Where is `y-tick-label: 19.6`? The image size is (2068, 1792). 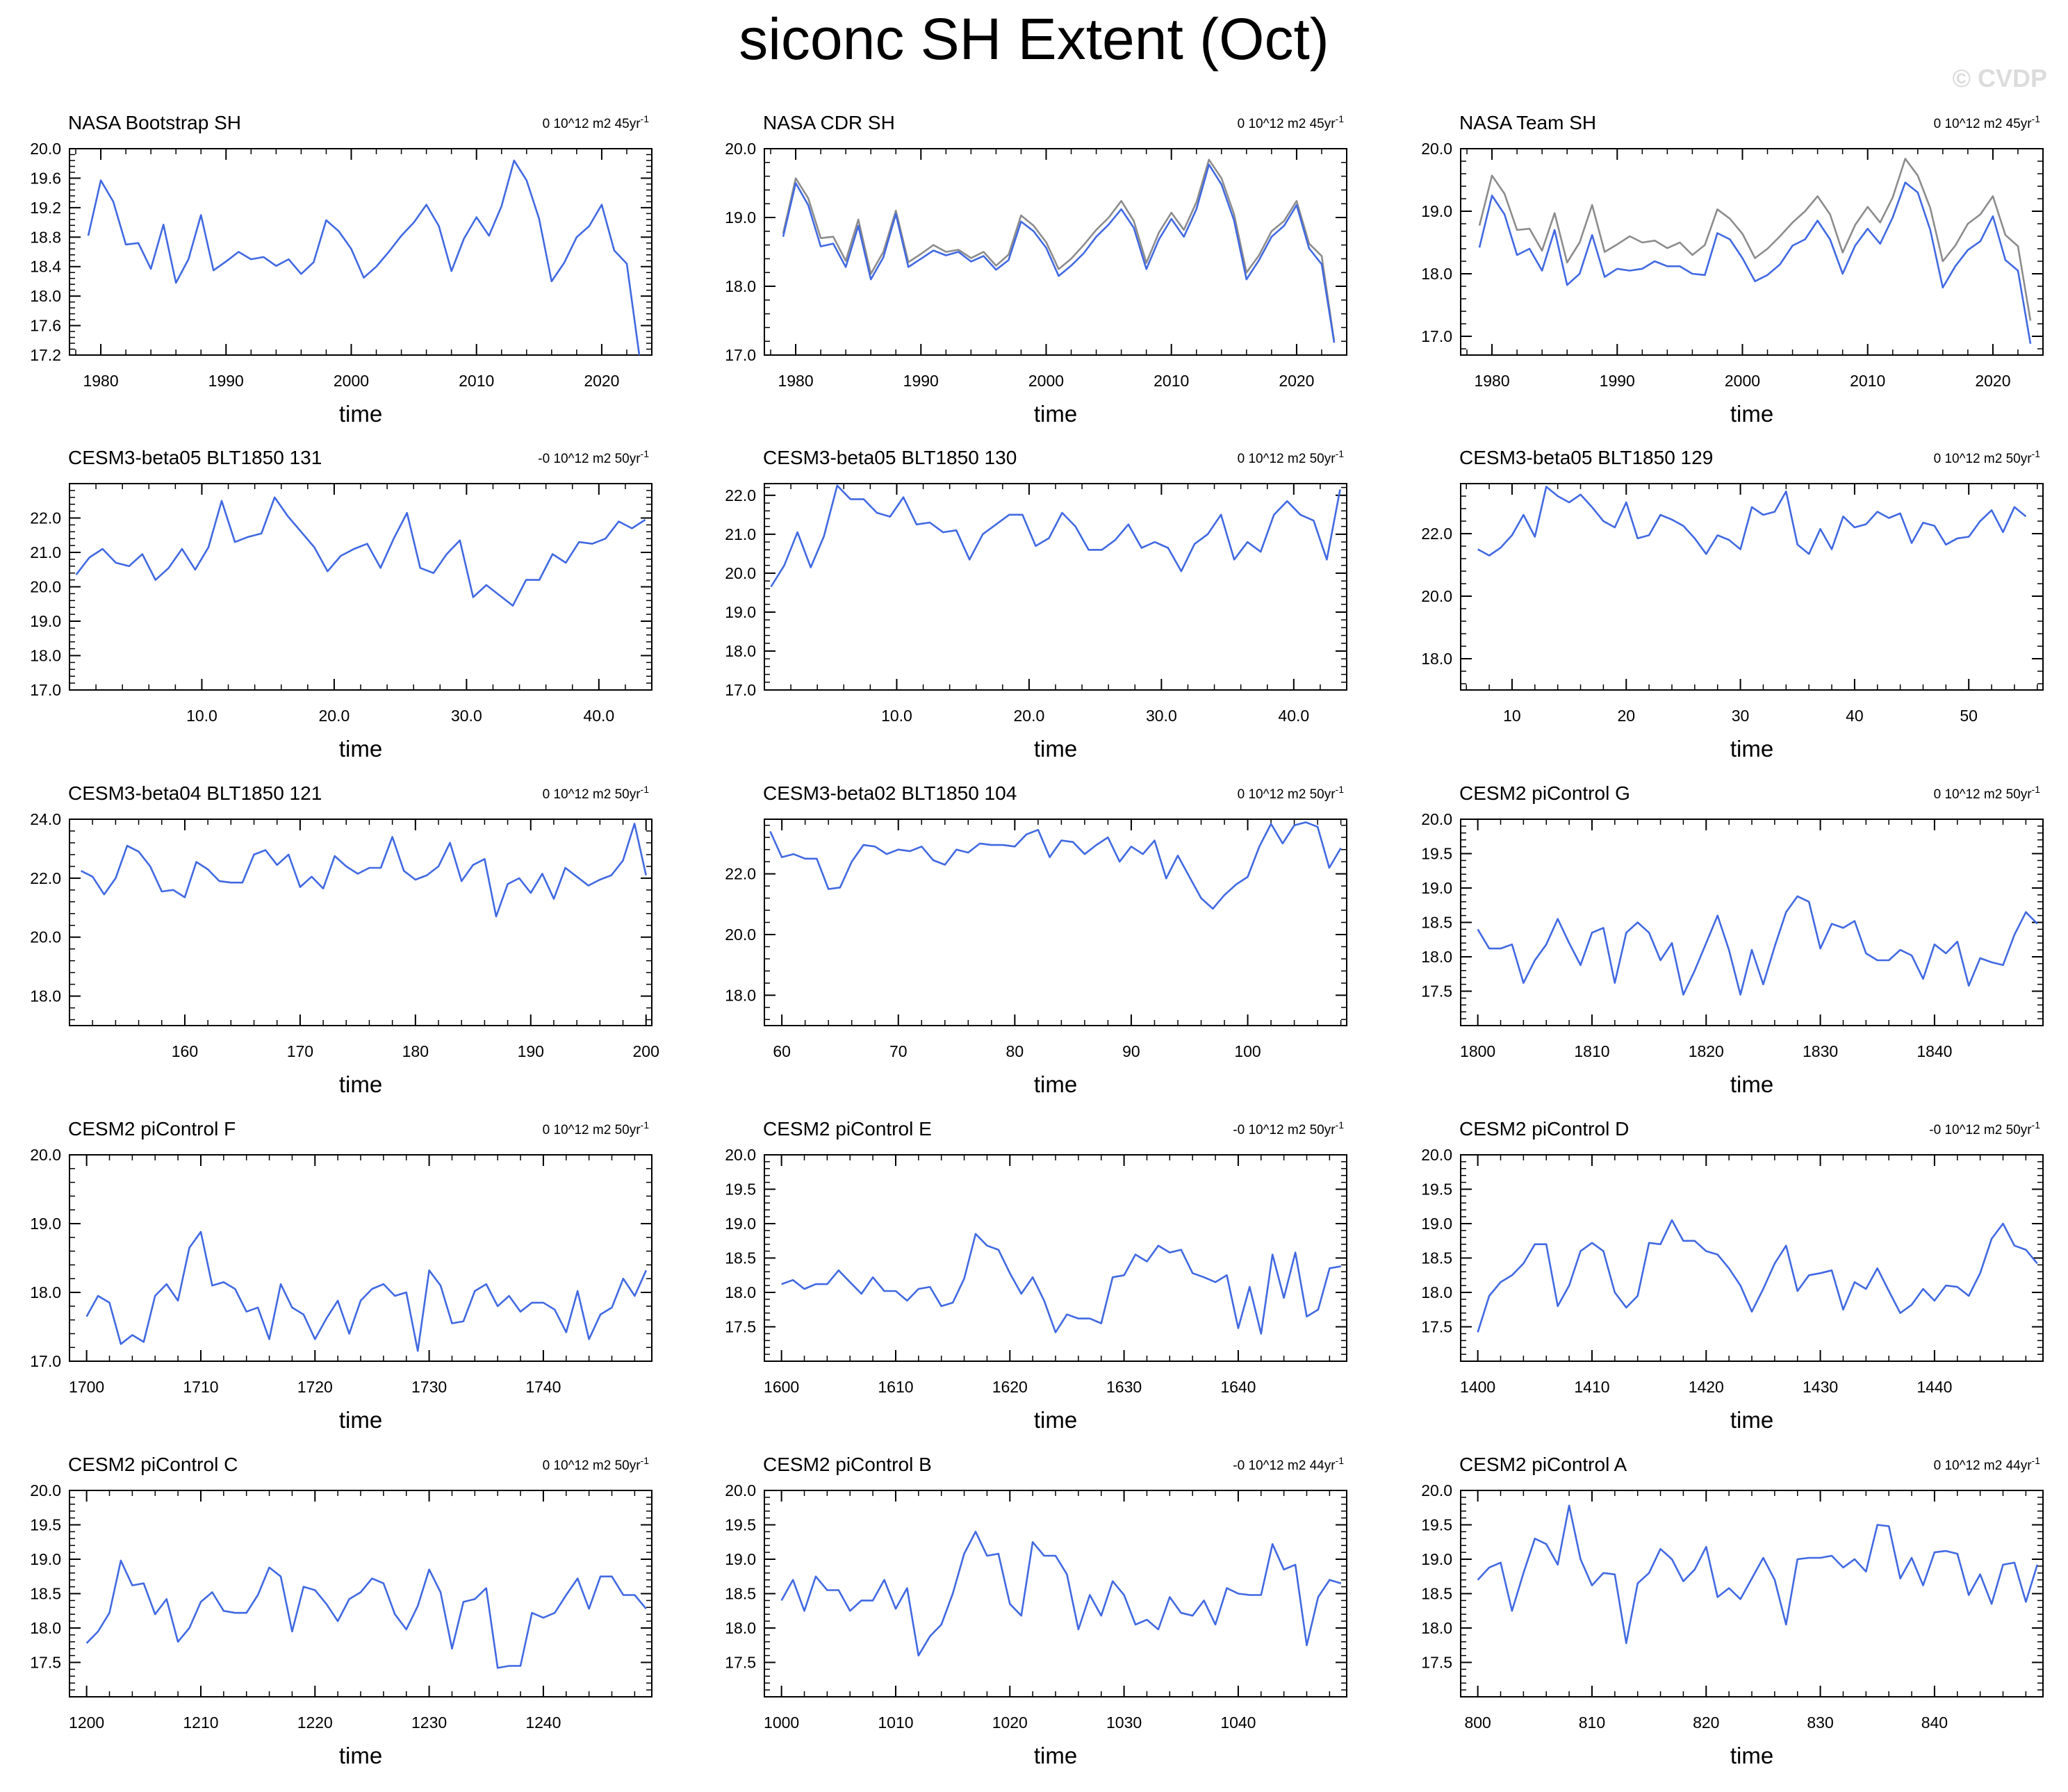 y-tick-label: 19.6 is located at coordinates (45, 178).